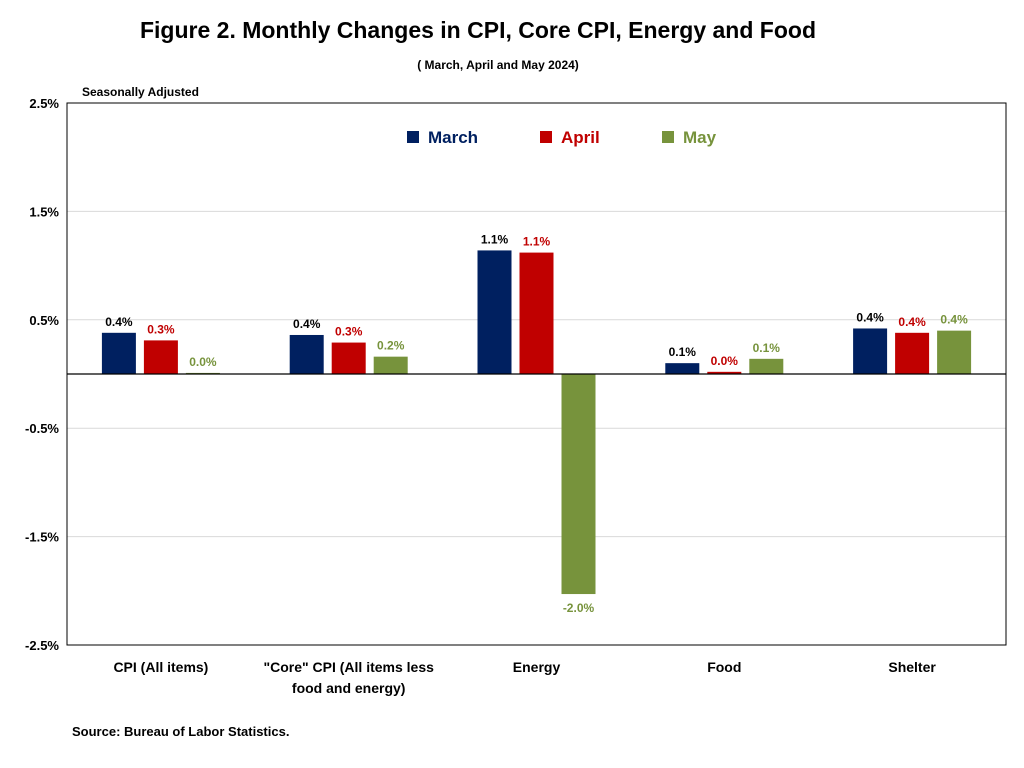 Image resolution: width=1024 pixels, height=768 pixels. What do you see at coordinates (44, 320) in the screenshot?
I see `y-tick-label: 0.5%` at bounding box center [44, 320].